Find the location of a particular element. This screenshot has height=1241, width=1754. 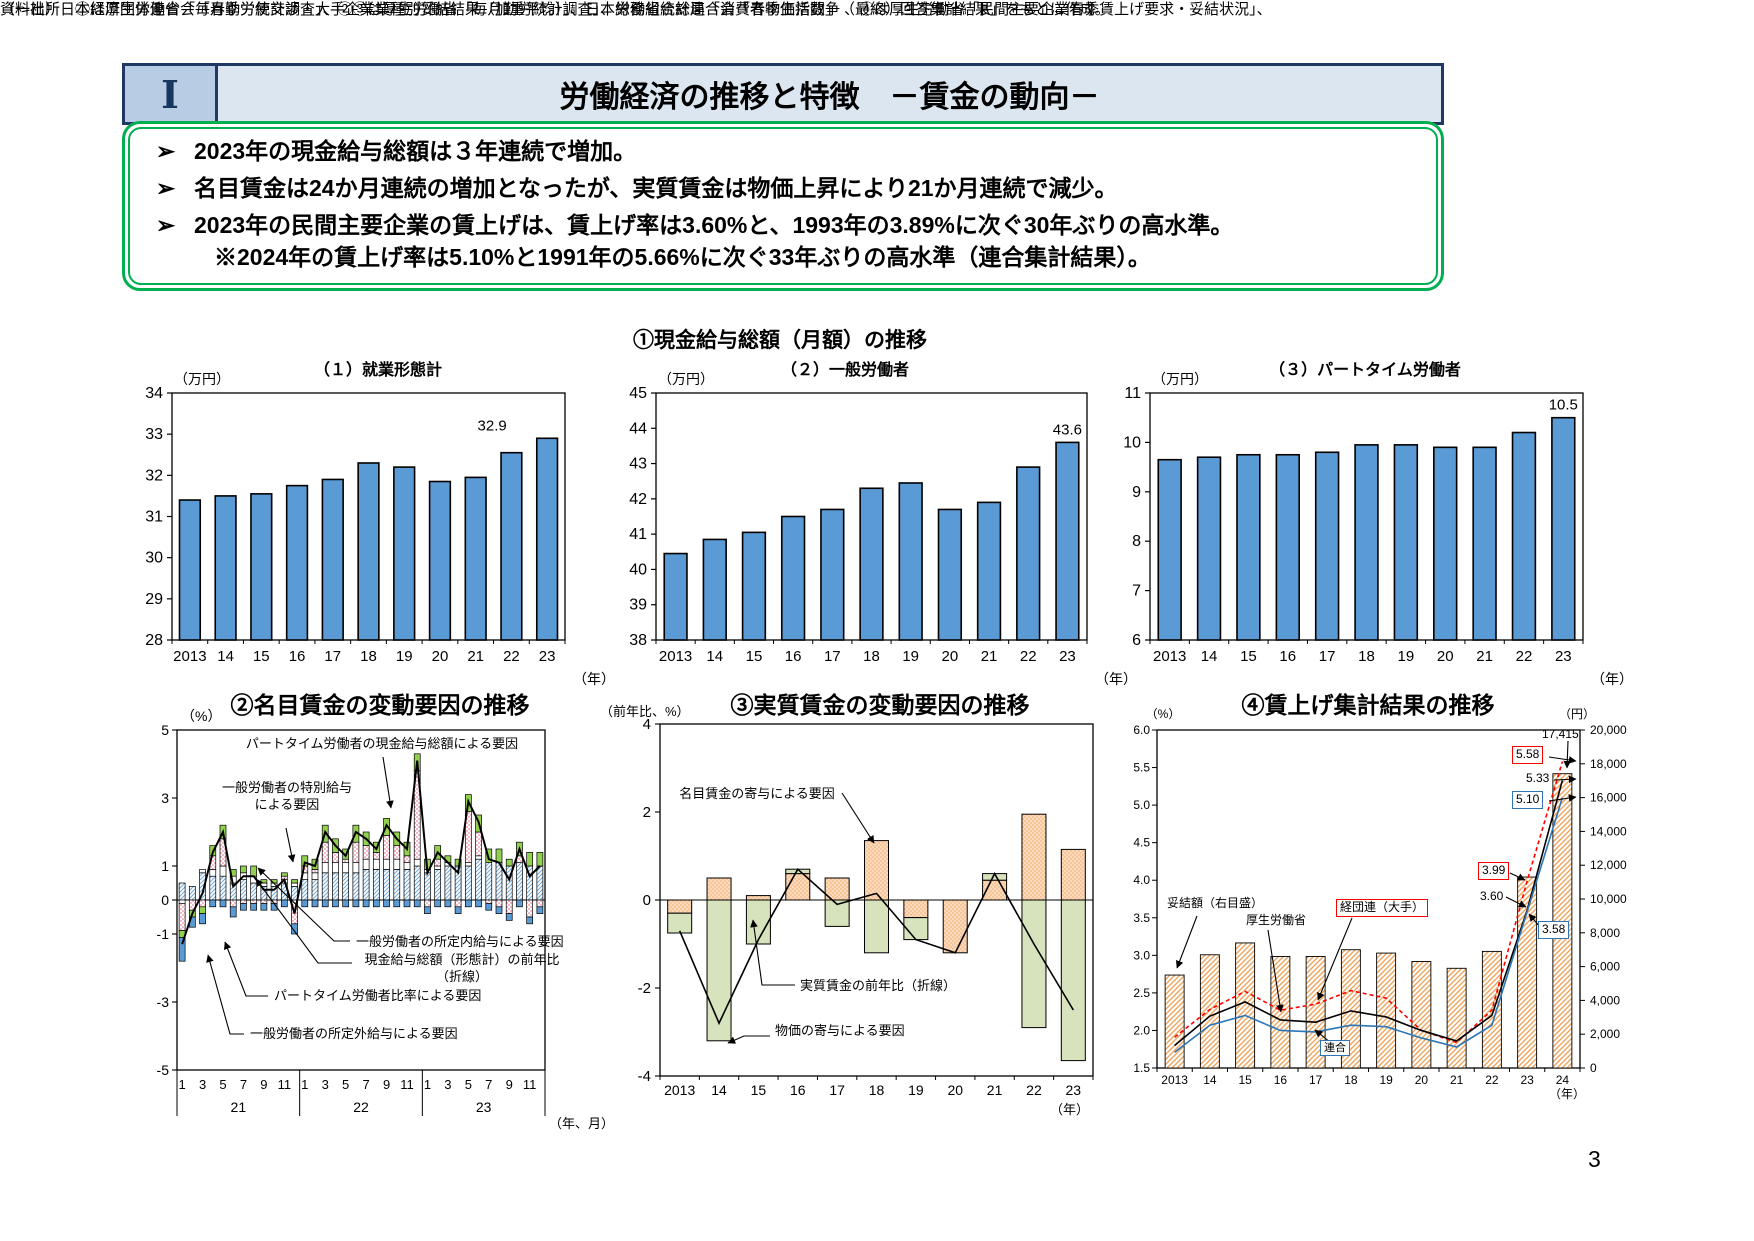

axis-label: -5 is located at coordinates (163, 1070).